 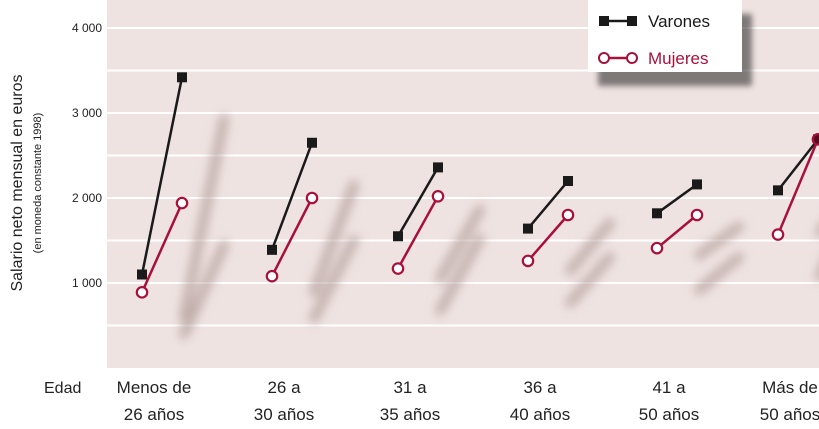 I want to click on x-axis-caption: Edad, so click(x=62, y=388).